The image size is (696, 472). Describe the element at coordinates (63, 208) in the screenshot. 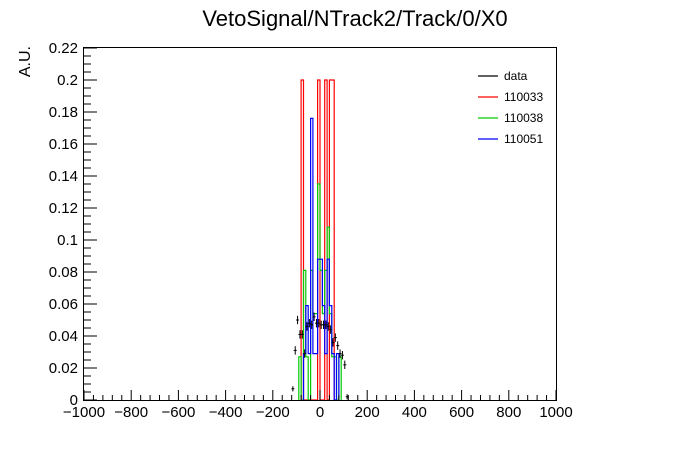

I see `y-tick-label: 0.12` at that location.